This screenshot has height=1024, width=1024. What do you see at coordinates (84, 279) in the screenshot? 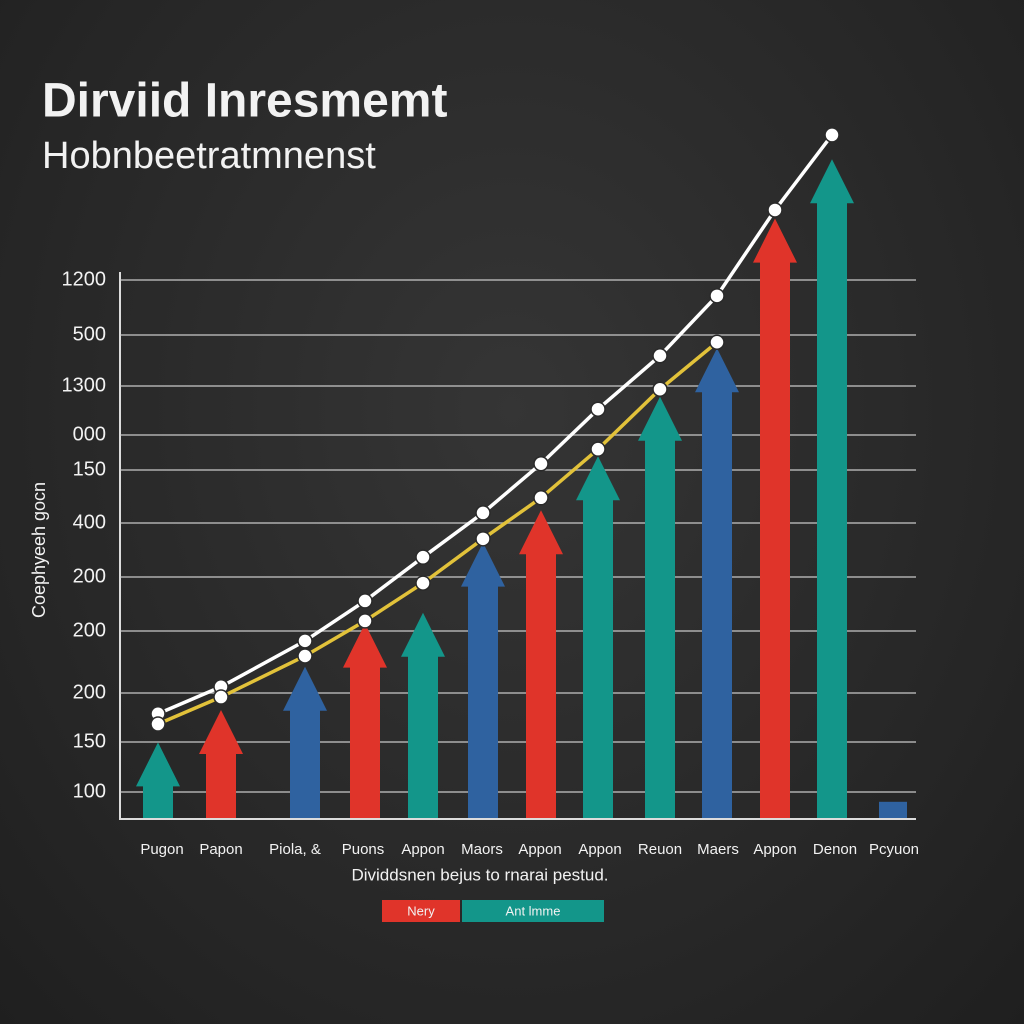
I see `y-tick-label: 1200` at bounding box center [84, 279].